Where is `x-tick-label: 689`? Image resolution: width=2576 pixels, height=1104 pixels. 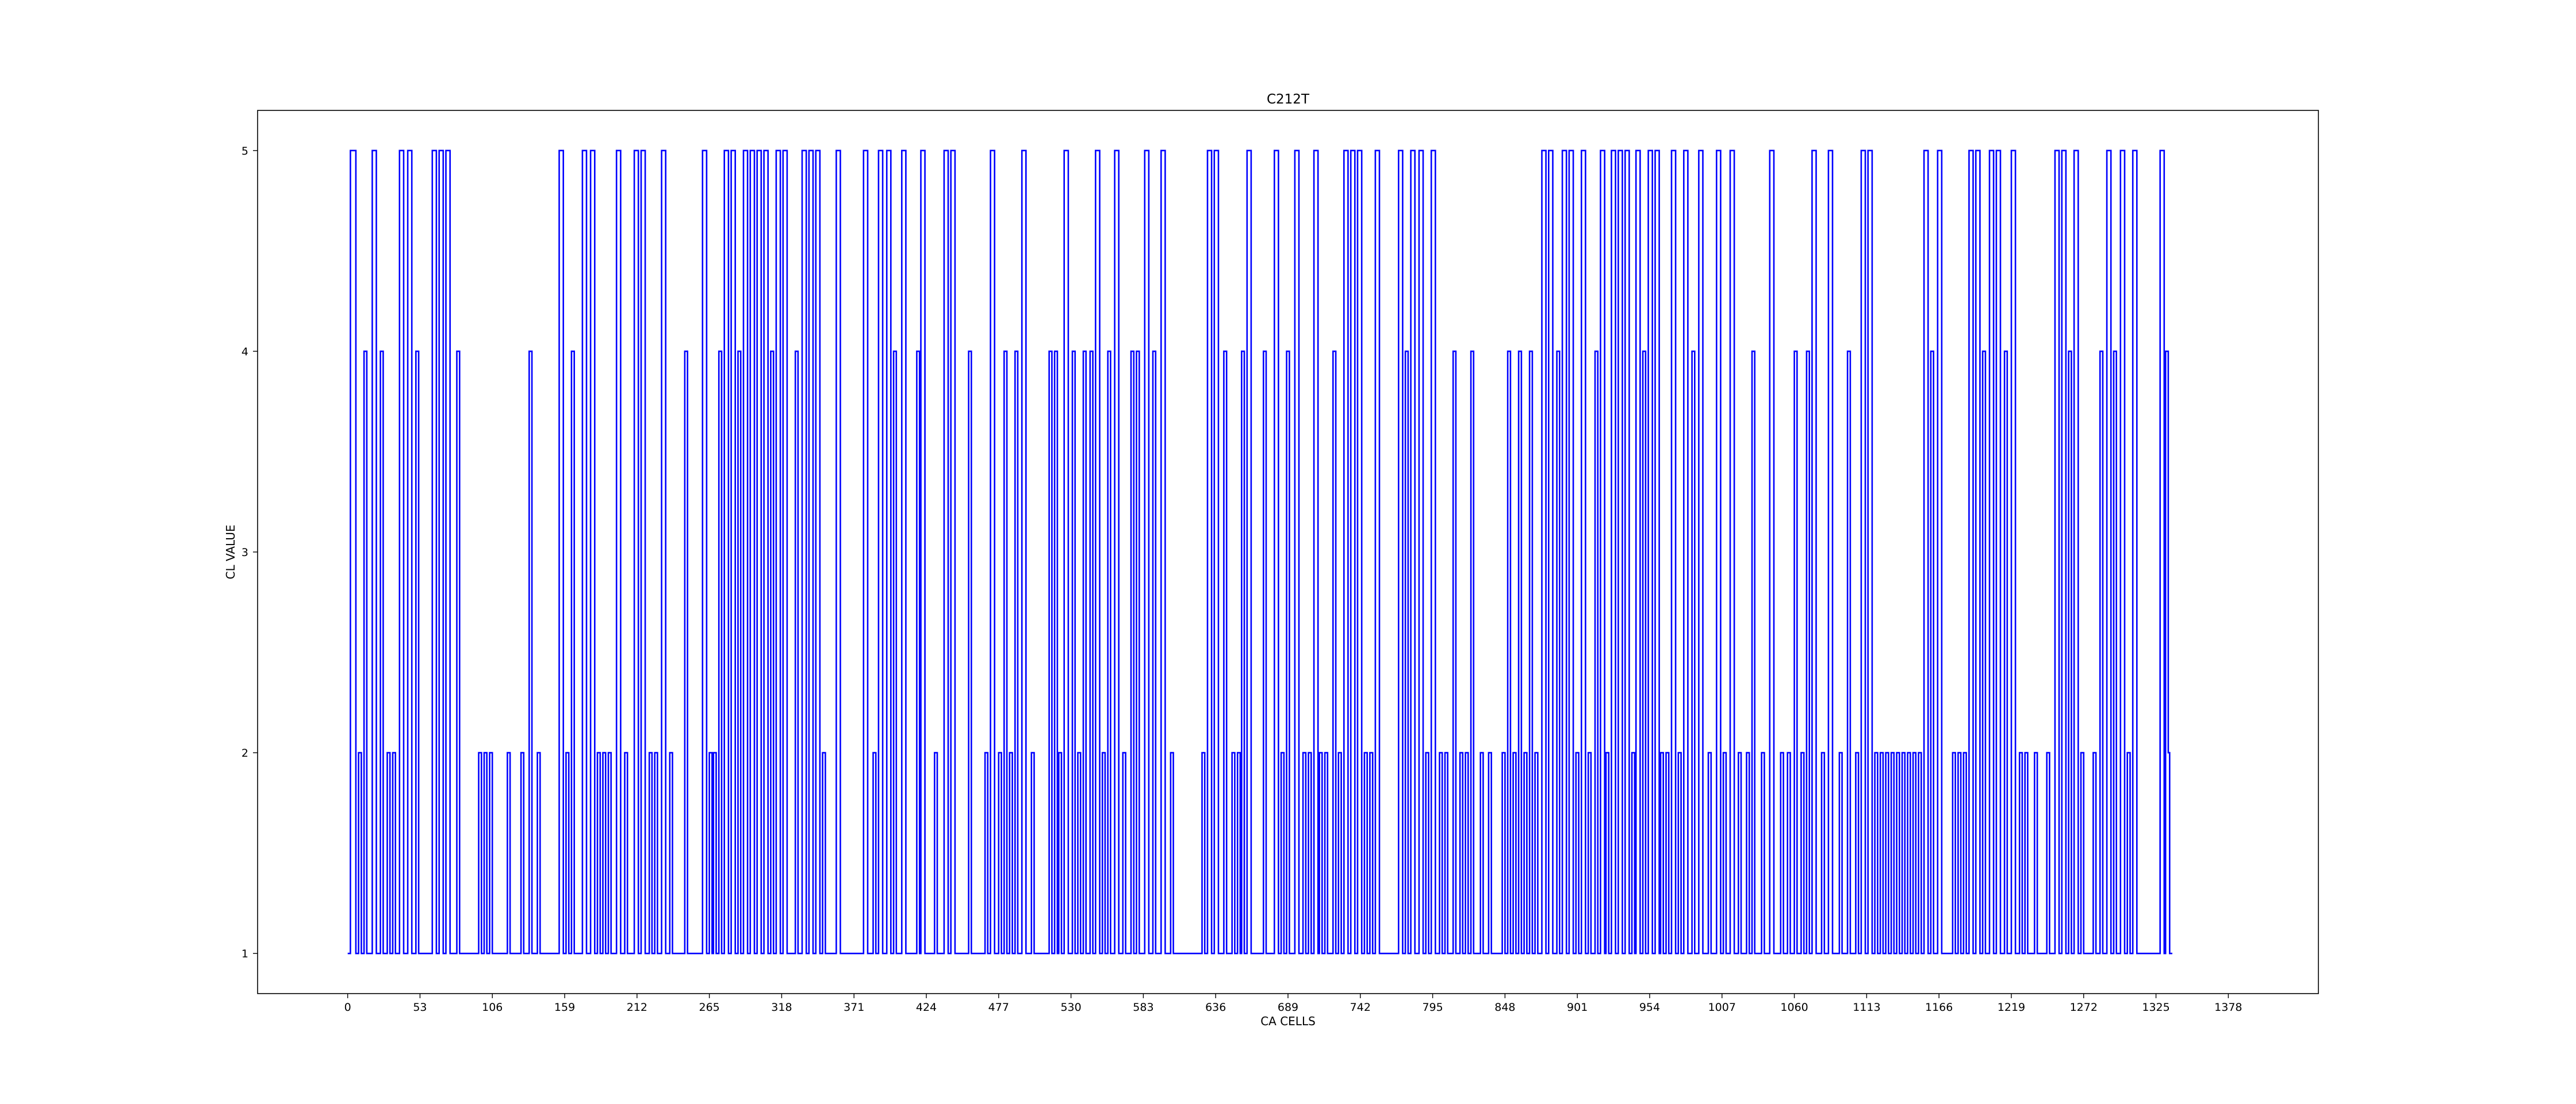
x-tick-label: 689 is located at coordinates (1288, 1007).